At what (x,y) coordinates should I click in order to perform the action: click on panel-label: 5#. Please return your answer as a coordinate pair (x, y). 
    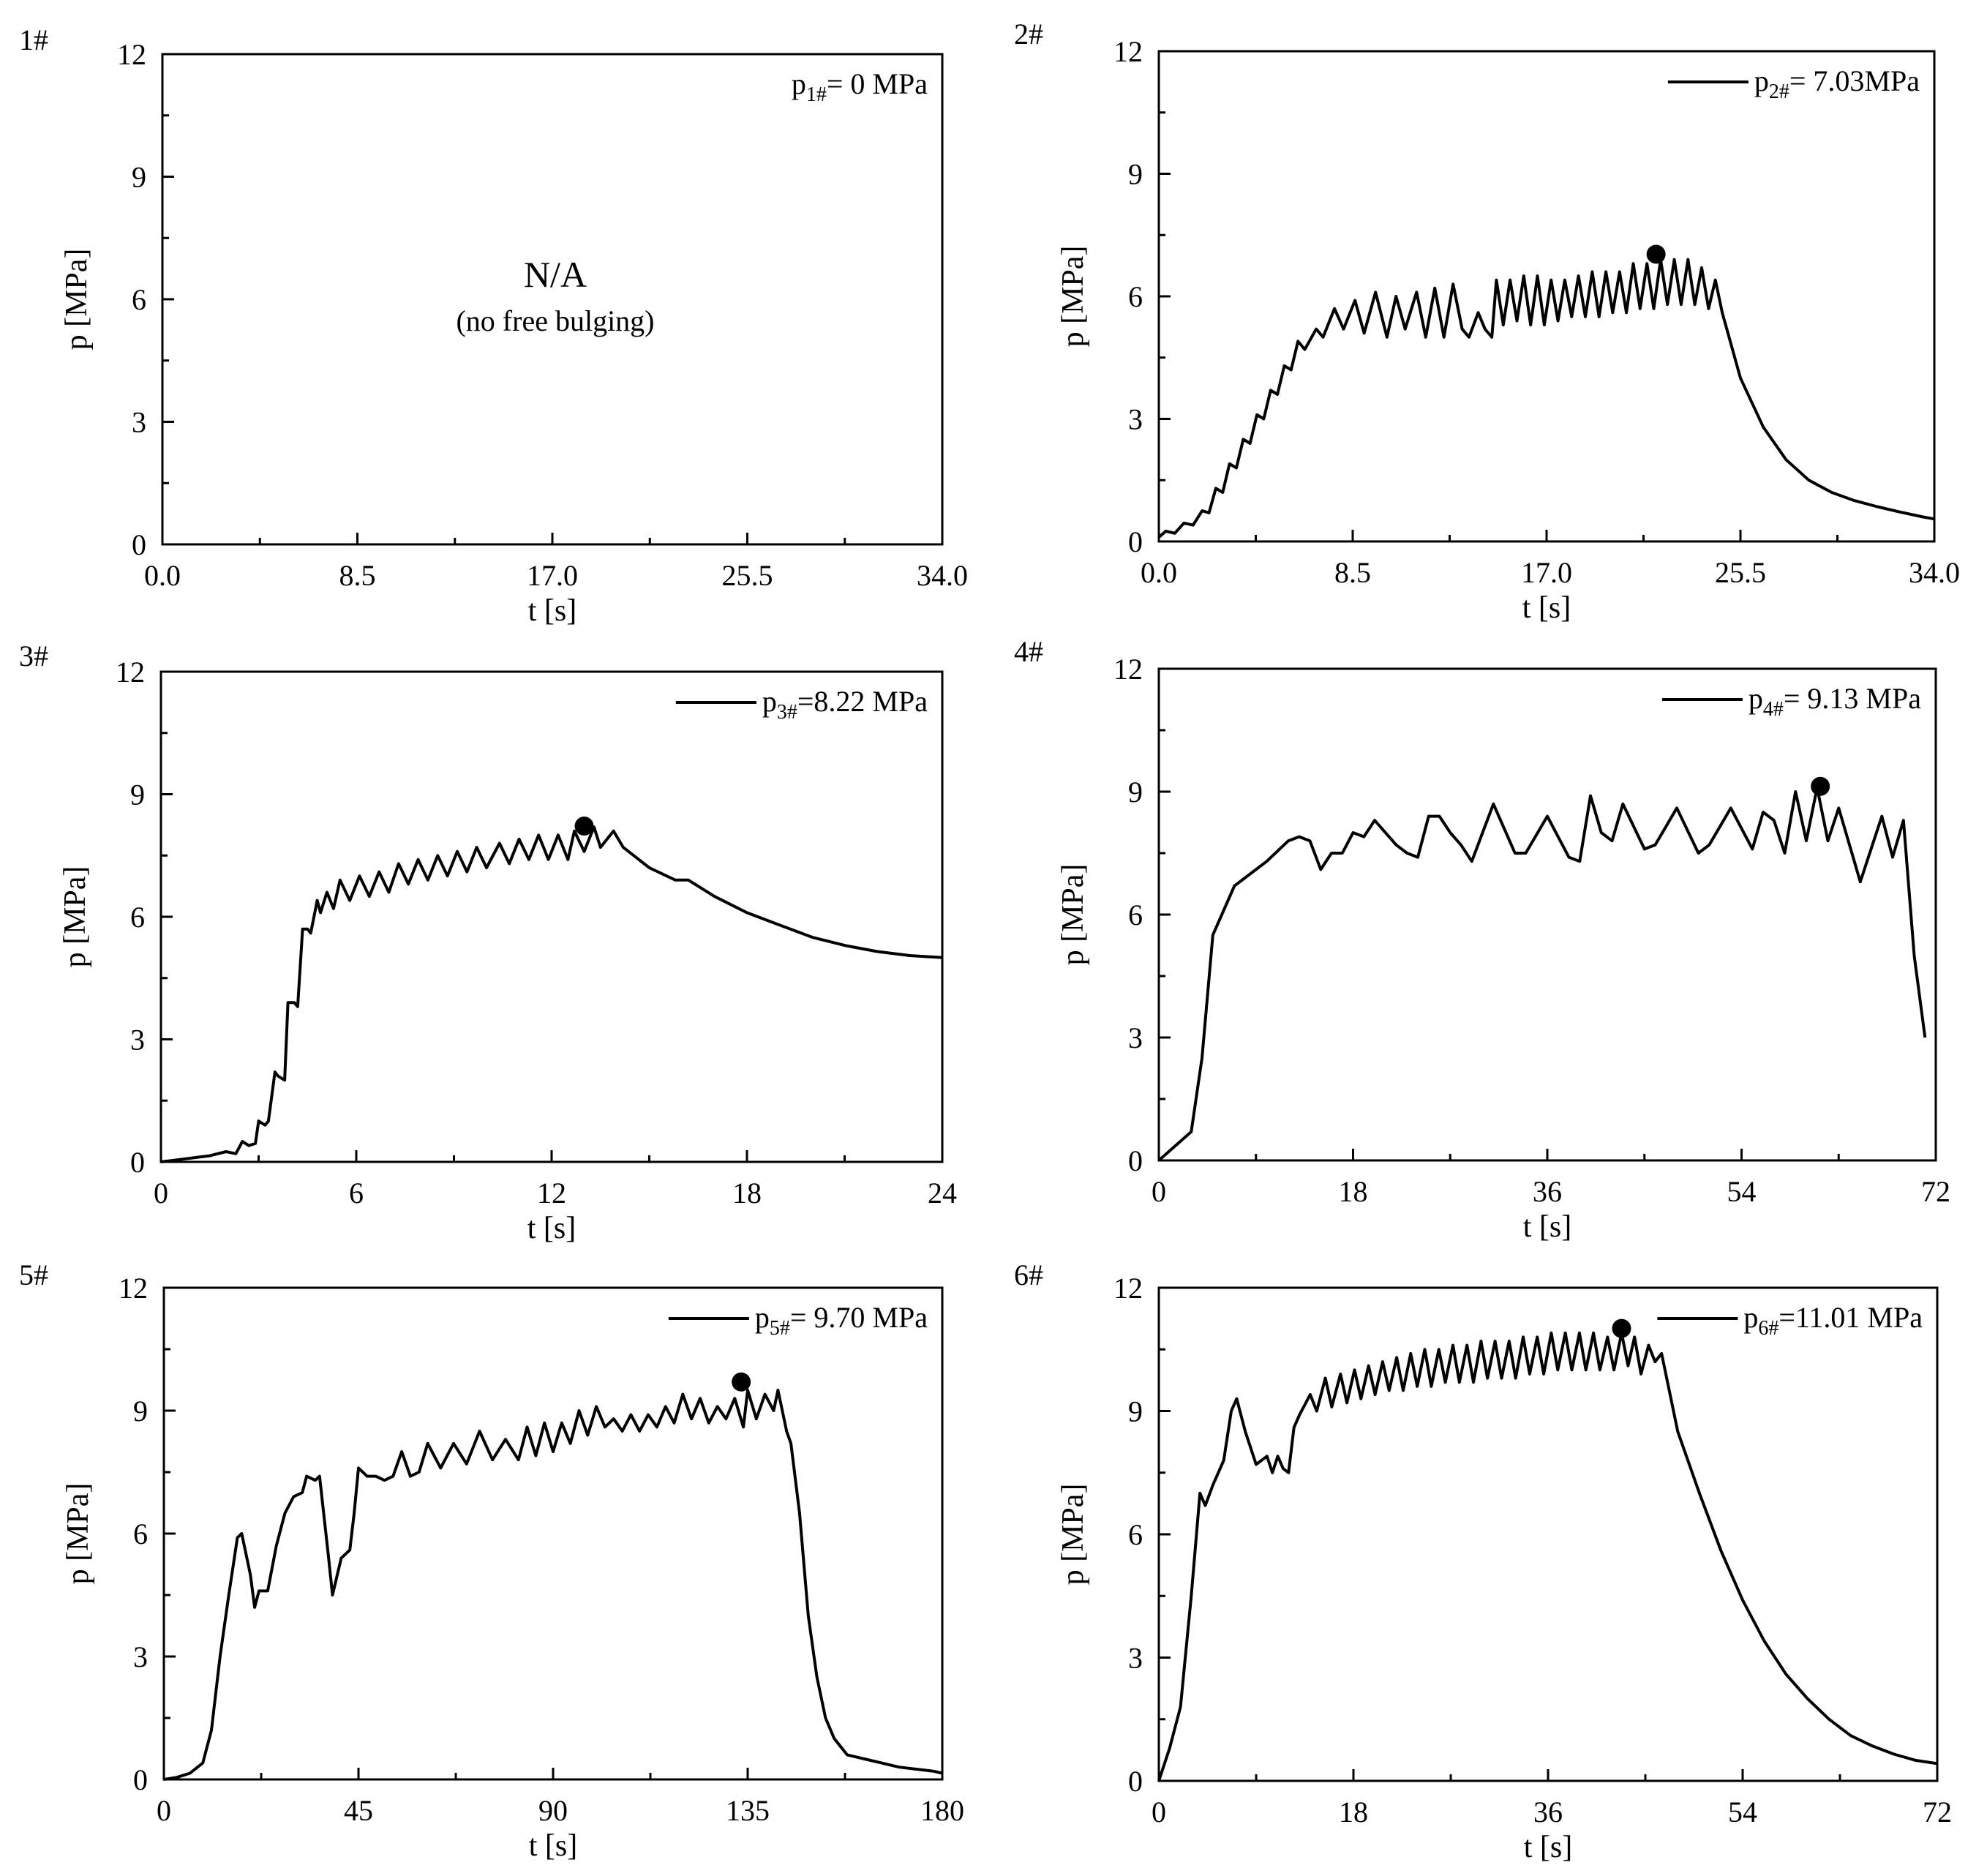
    Looking at the image, I should click on (33, 1274).